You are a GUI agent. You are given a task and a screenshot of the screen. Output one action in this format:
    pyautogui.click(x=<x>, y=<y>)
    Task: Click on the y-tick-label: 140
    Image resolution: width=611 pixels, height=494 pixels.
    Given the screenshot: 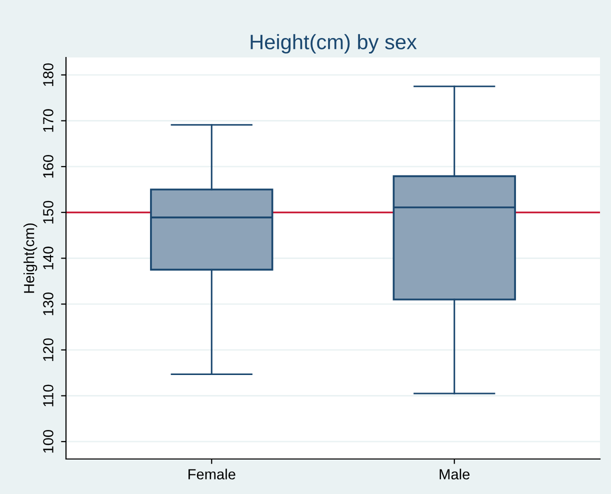 What is the action you would take?
    pyautogui.click(x=48, y=258)
    